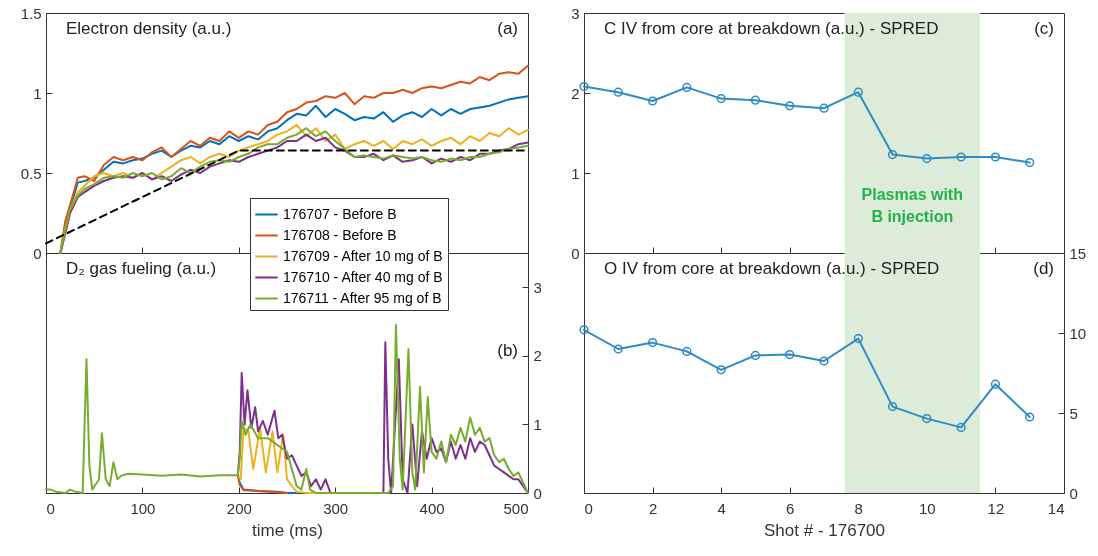  Describe the element at coordinates (340, 213) in the screenshot. I see `legend-label: 176707 - Before B` at that location.